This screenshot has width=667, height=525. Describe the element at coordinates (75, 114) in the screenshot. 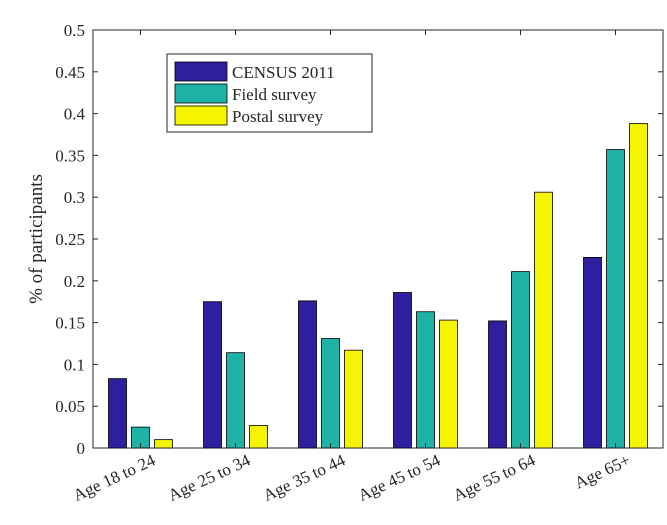

I see `y-tick-label: 0.4` at that location.